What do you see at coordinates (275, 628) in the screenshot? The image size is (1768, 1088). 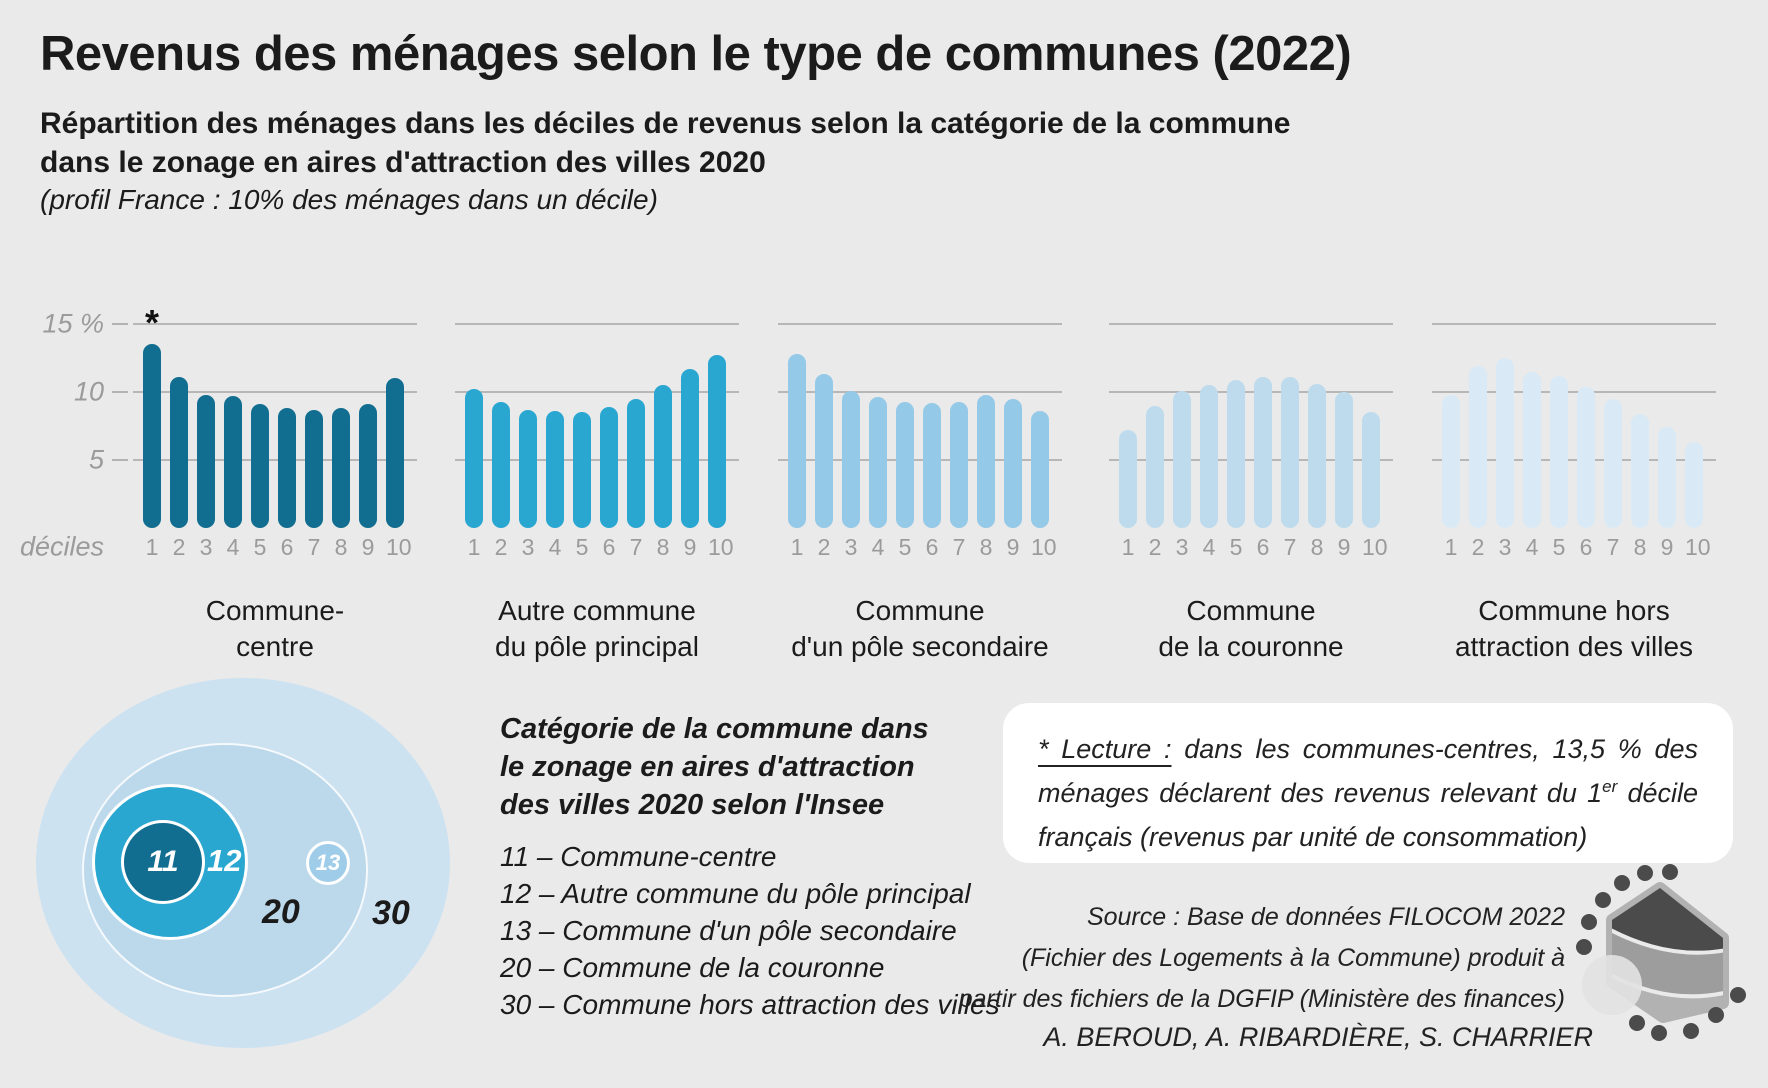 I see `chart-title: Commune-centre` at bounding box center [275, 628].